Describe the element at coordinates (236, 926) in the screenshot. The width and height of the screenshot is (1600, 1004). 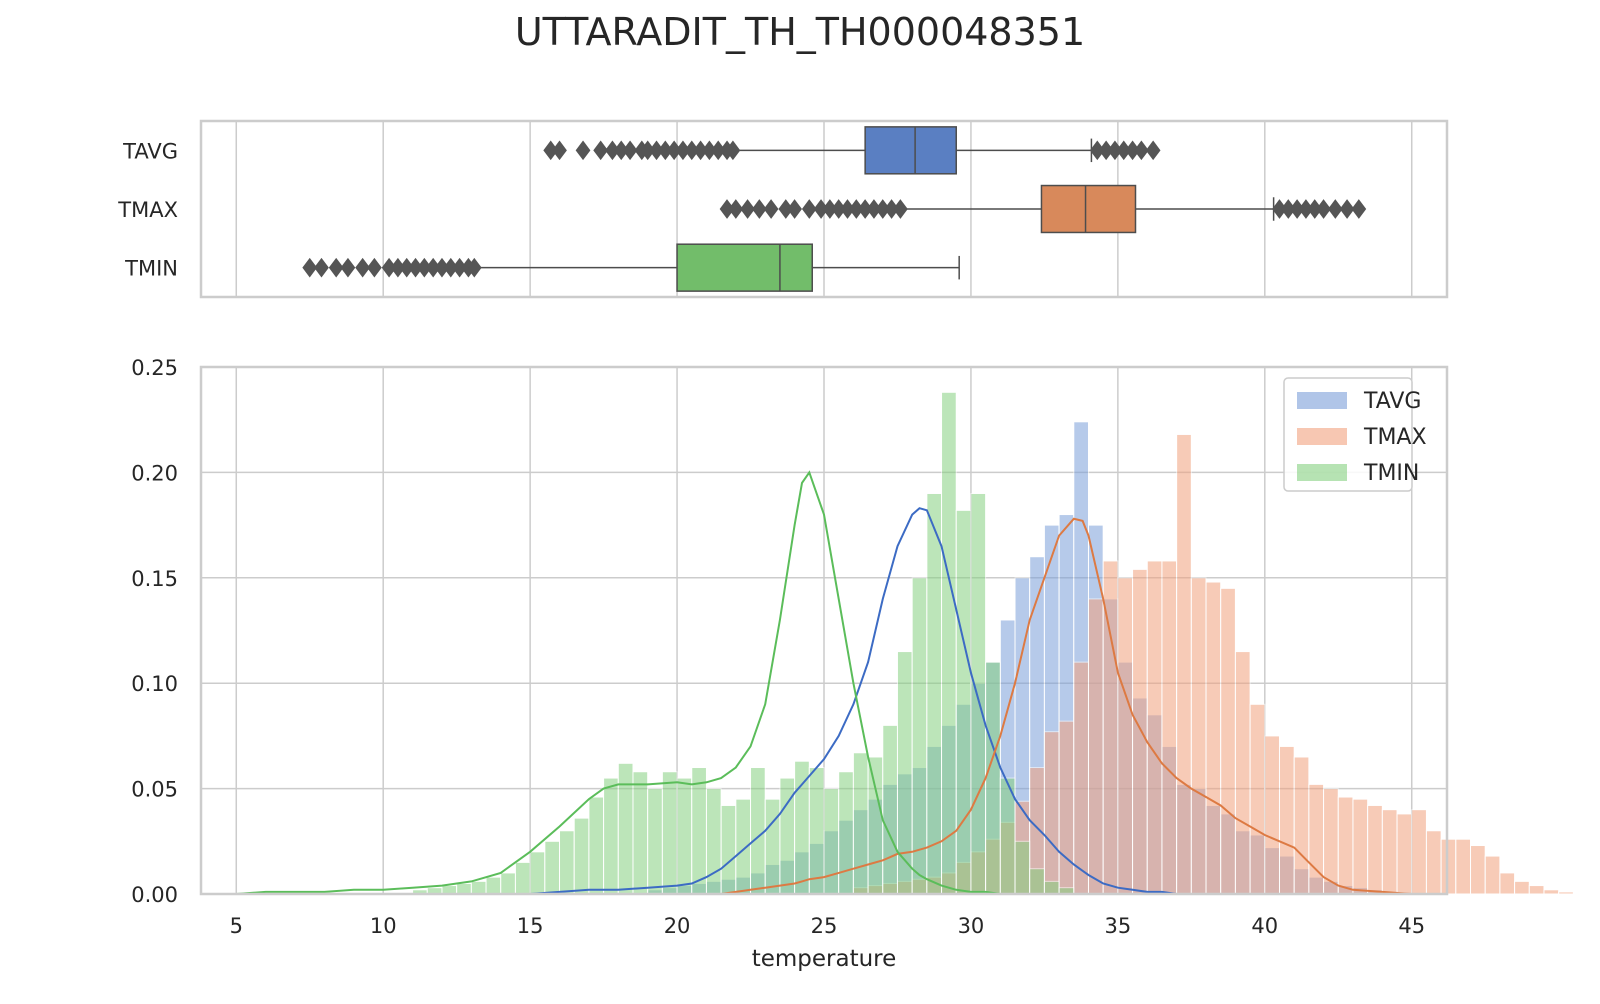
I see `x-tick-label: 5` at that location.